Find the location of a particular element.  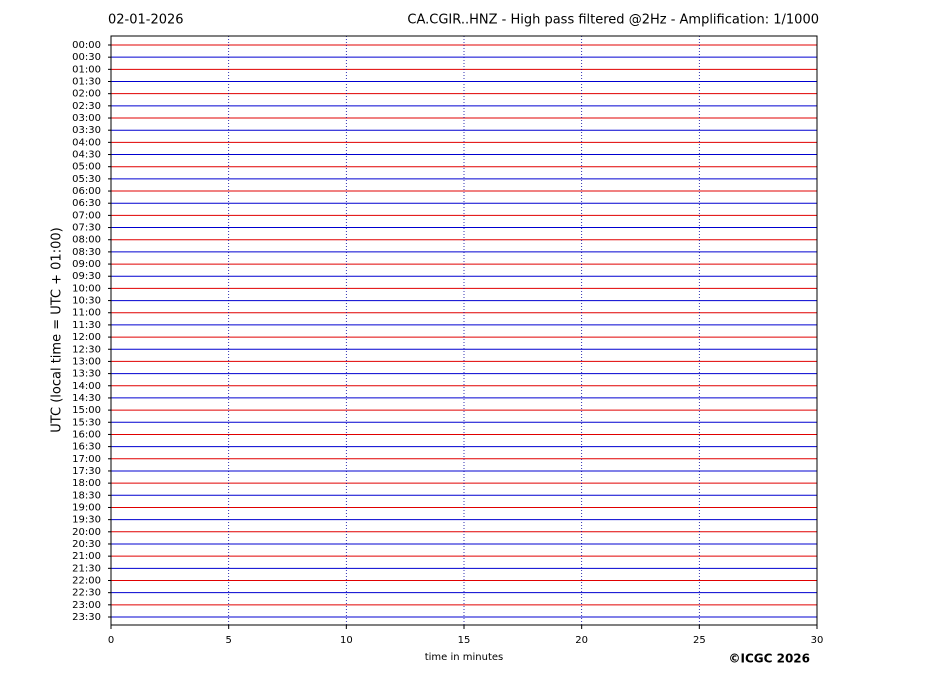

y-tick-label: 03:30 is located at coordinates (86, 130).